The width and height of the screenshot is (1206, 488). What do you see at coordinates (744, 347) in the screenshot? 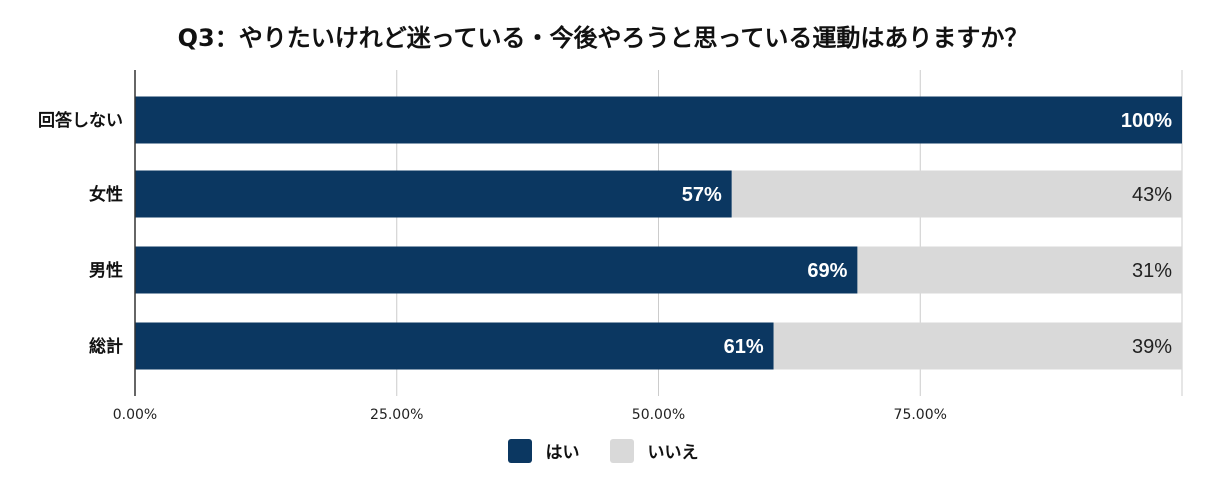
I see `data-label: 61%` at bounding box center [744, 347].